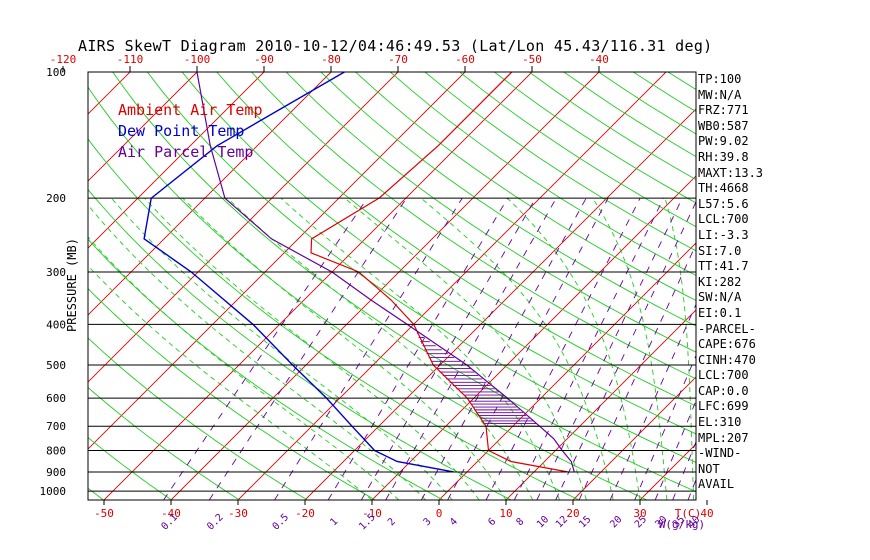 The image size is (870, 560). I want to click on bottom-temp-tick-label: 20, so click(572, 513).